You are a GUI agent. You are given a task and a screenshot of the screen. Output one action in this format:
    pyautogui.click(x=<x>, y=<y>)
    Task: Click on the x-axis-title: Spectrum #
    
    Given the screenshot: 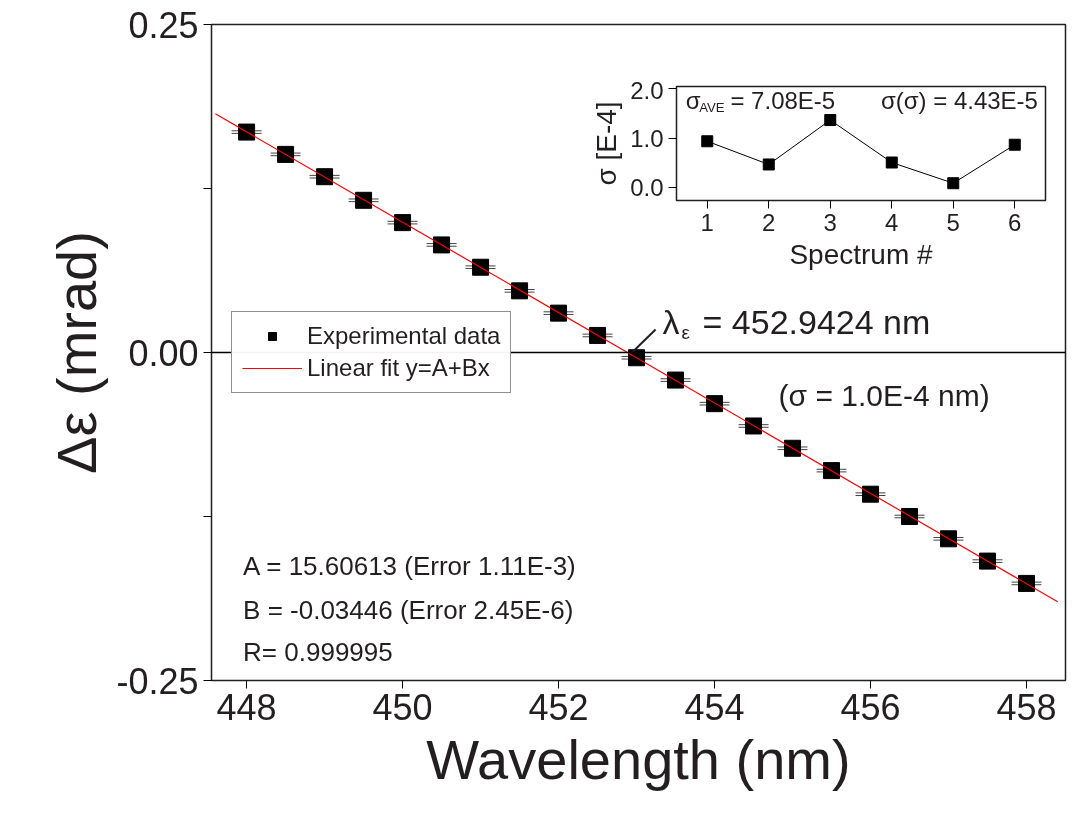 What is the action you would take?
    pyautogui.click(x=861, y=254)
    